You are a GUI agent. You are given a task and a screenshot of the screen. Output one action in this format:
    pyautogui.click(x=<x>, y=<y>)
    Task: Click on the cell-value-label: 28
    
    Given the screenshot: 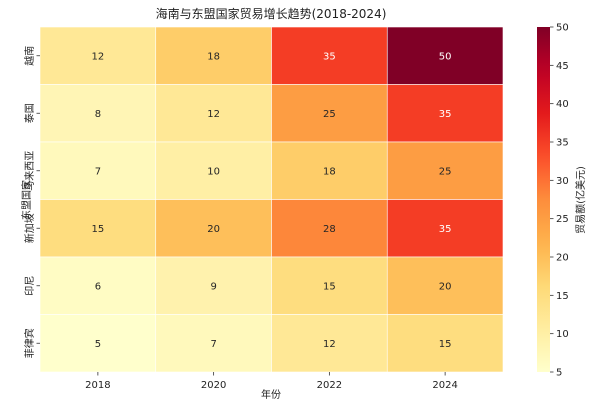 What is the action you would take?
    pyautogui.click(x=329, y=229)
    